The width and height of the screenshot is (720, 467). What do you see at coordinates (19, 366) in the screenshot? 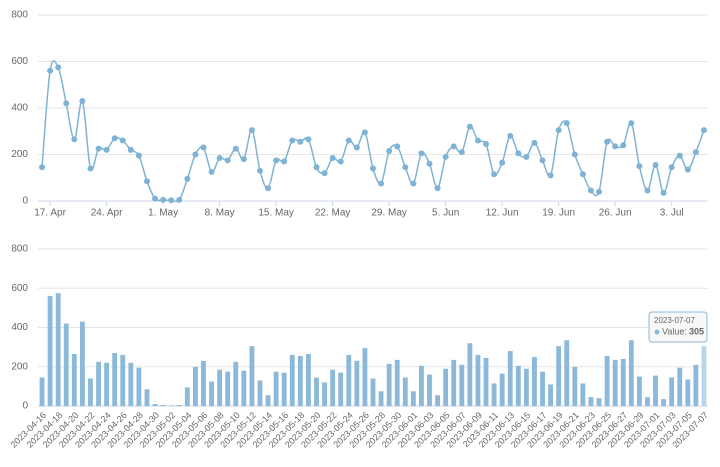
I see `y-tick-label: 200` at bounding box center [19, 366].